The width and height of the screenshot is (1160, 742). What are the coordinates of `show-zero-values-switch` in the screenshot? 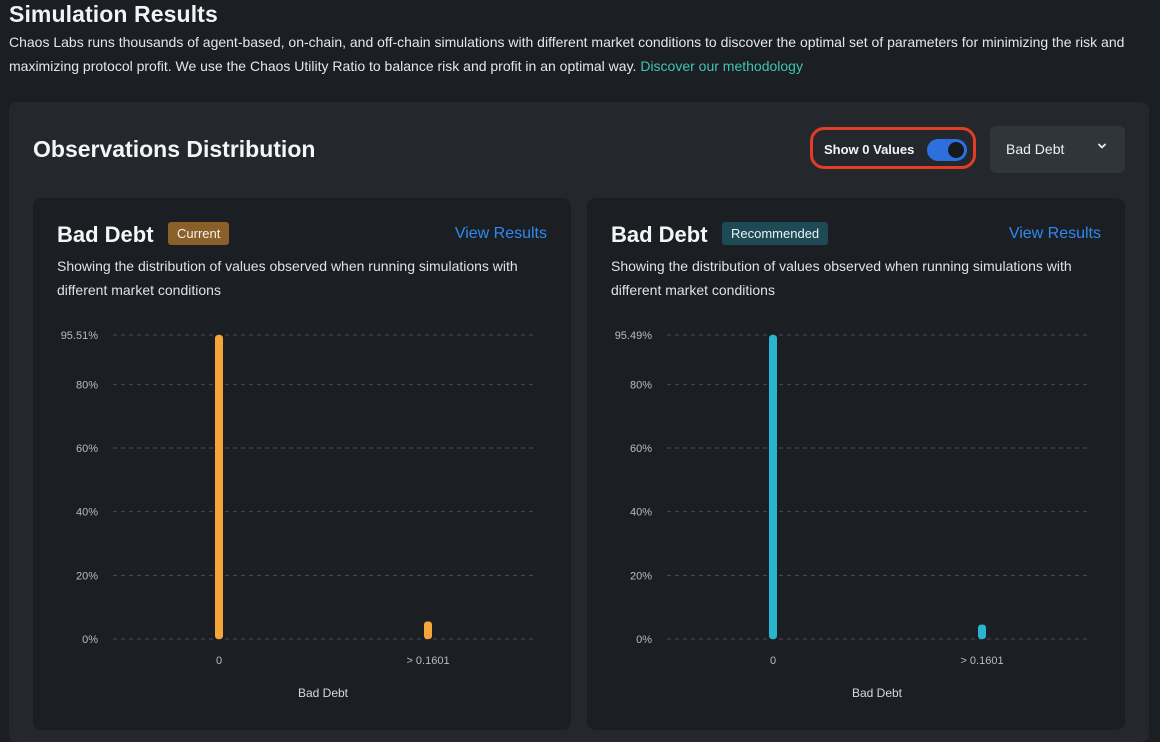 It's located at (947, 150).